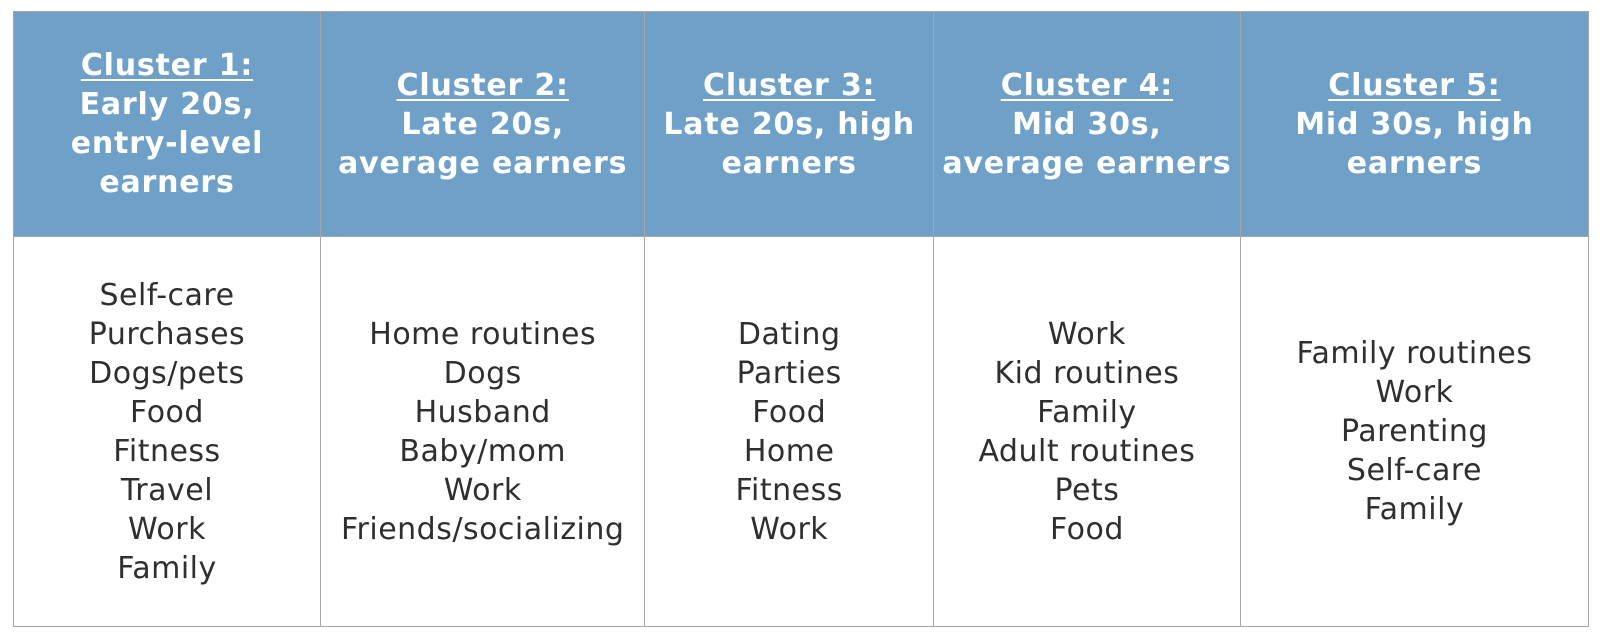 The width and height of the screenshot is (1607, 640). Describe the element at coordinates (167, 143) in the screenshot. I see `cluster-description-line: entry-level` at that location.